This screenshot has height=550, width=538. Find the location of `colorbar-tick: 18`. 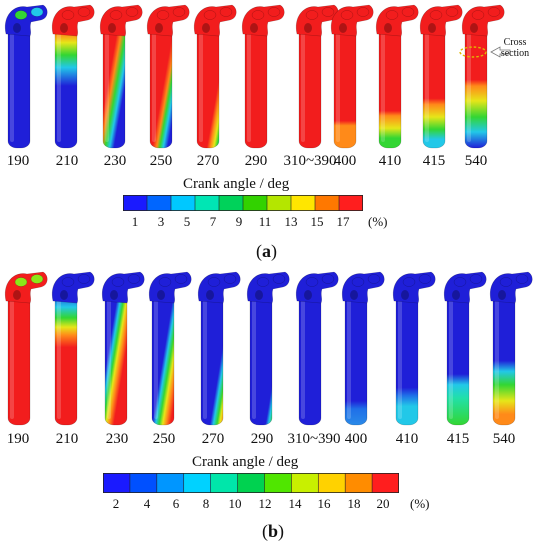

colorbar-tick: 18 is located at coordinates (354, 503).